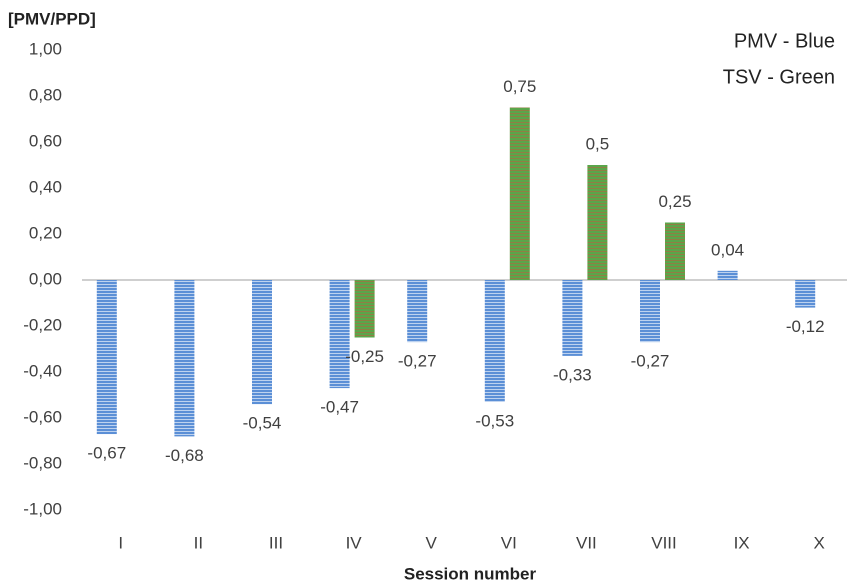  I want to click on y-tick-label: -0,40, so click(42, 370).